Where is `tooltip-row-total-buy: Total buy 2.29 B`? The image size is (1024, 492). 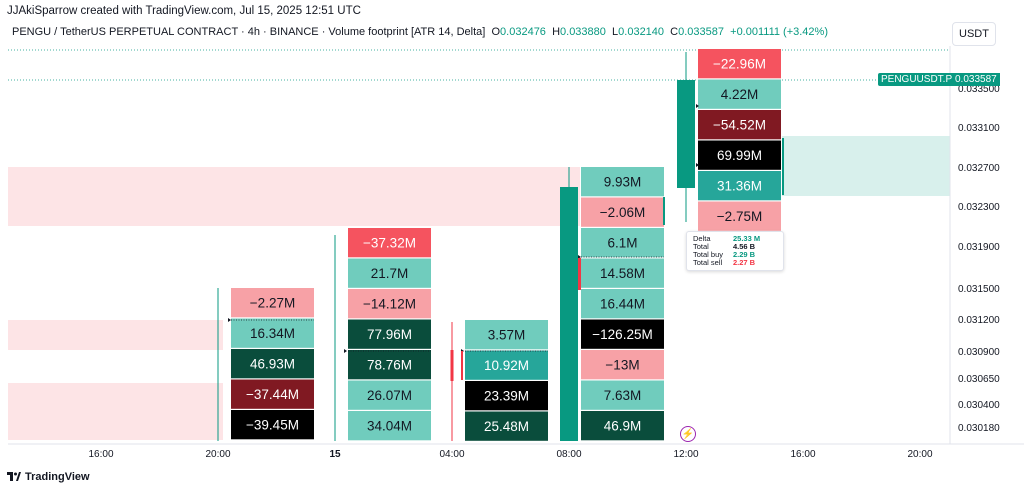 tooltip-row-total-buy: Total buy 2.29 B is located at coordinates (724, 254).